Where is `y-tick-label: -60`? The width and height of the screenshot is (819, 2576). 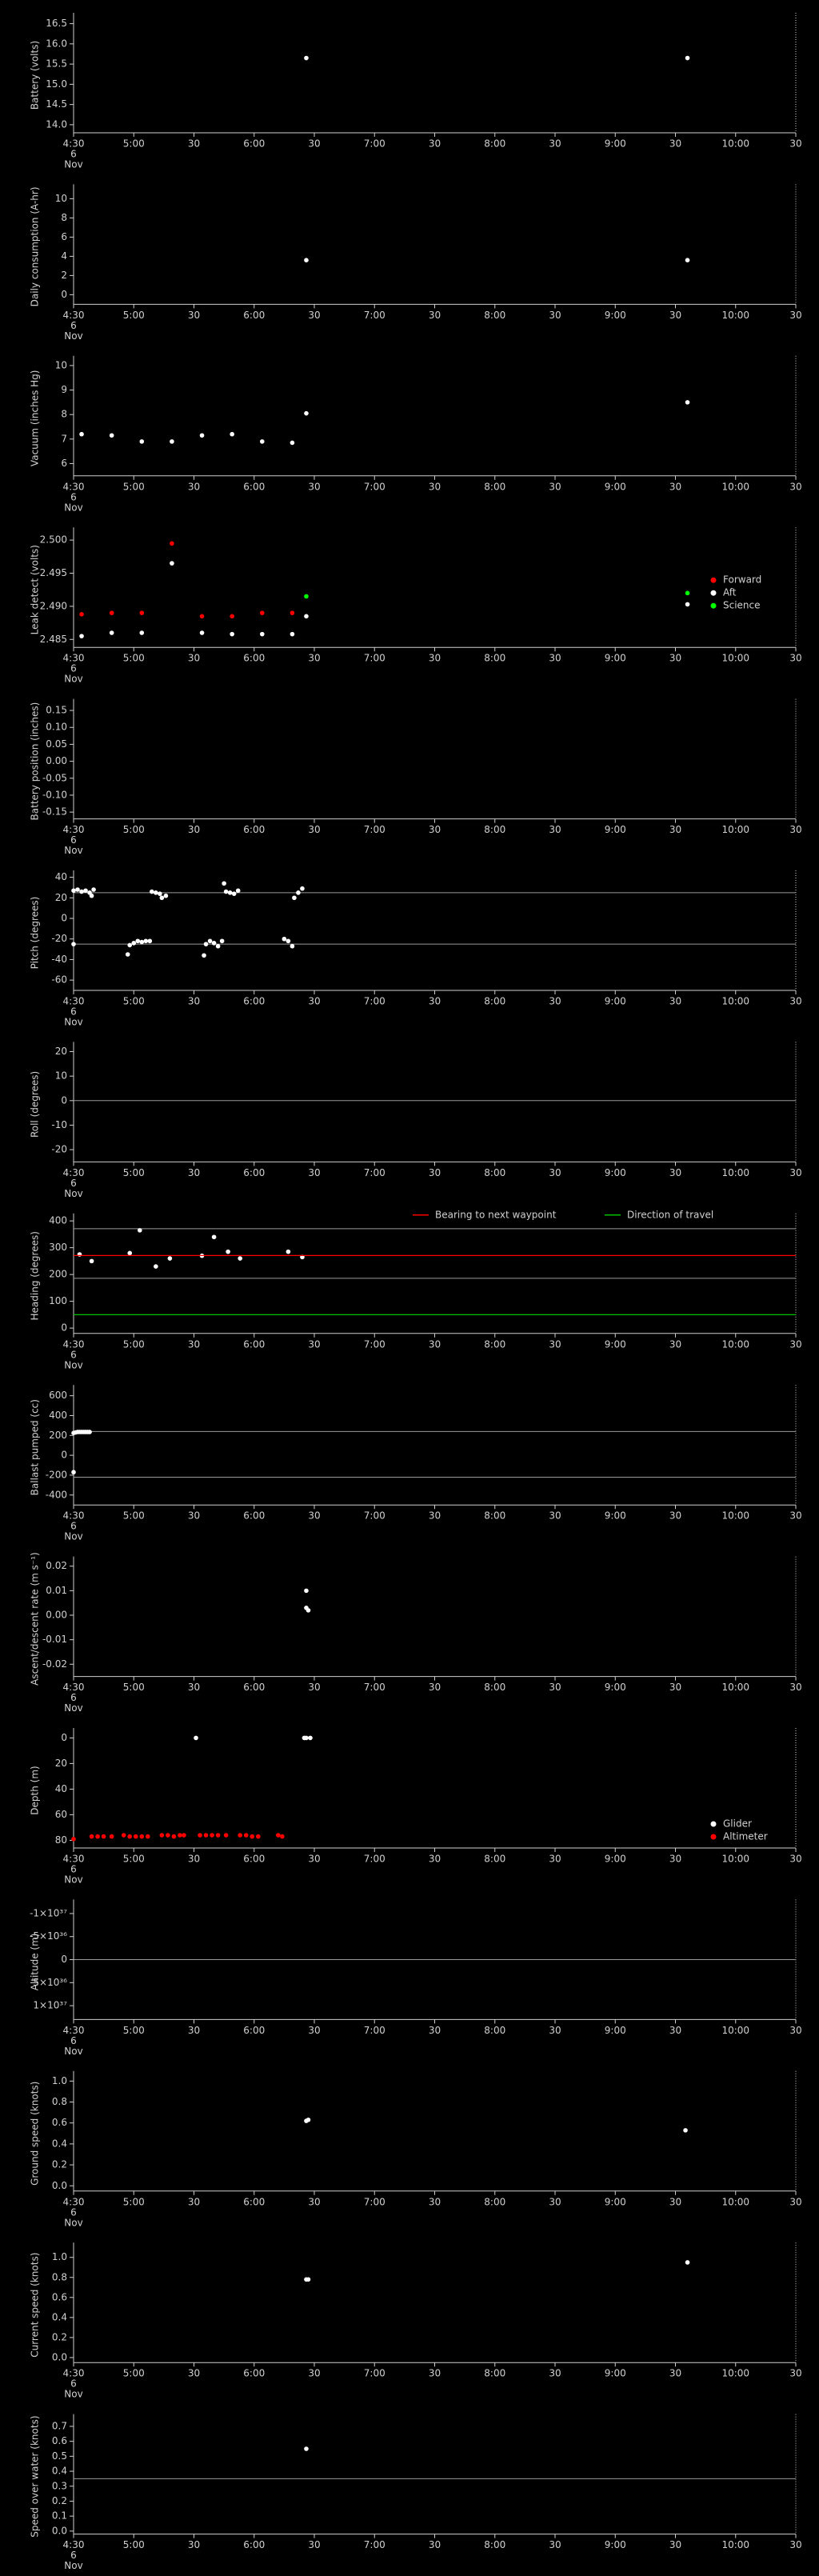 y-tick-label: -60 is located at coordinates (59, 980).